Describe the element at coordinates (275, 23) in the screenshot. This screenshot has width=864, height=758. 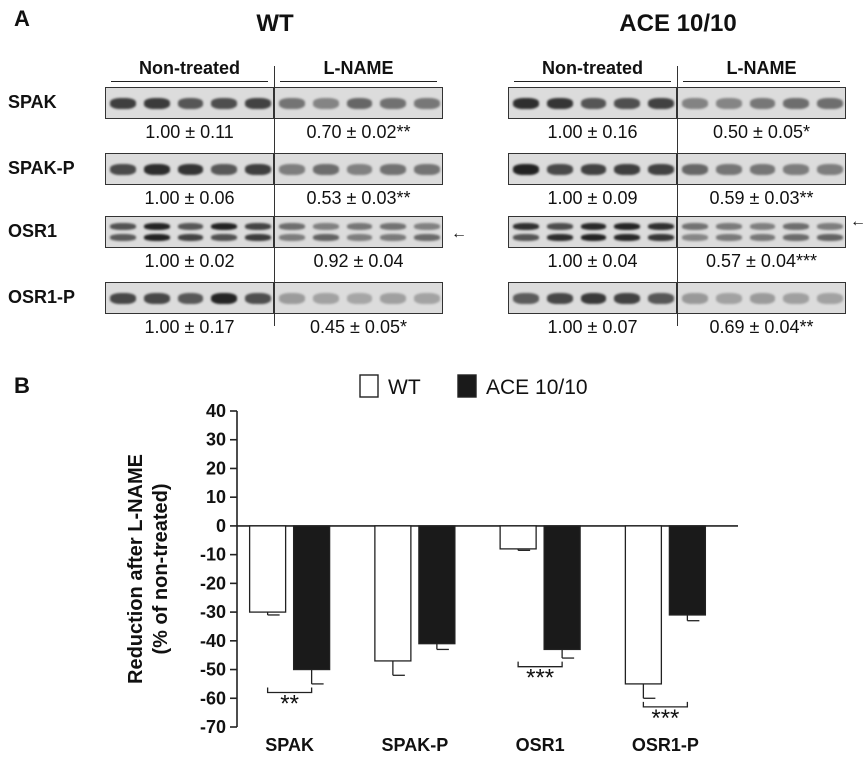
I see `genotype-title: WT` at that location.